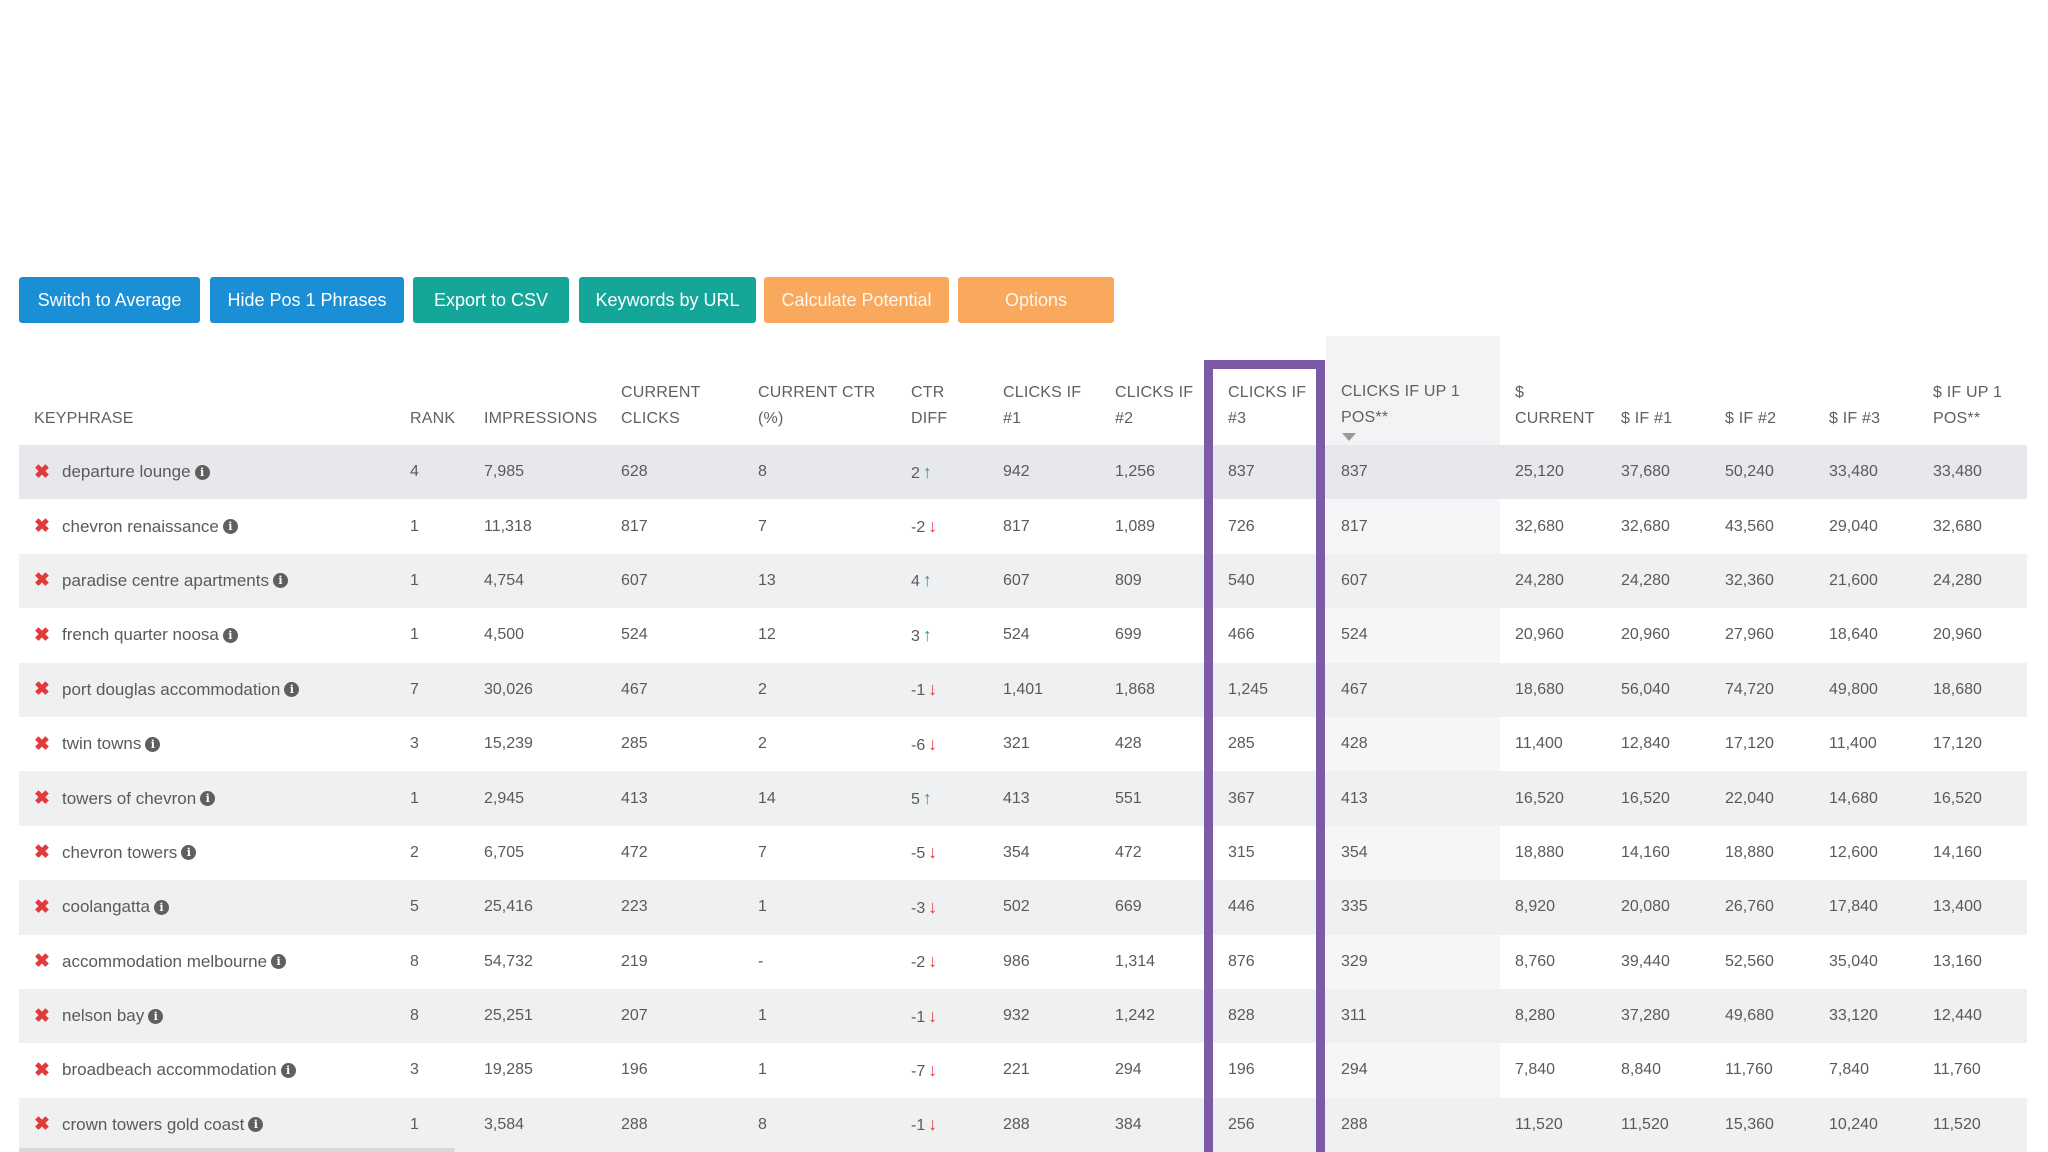 The width and height of the screenshot is (2048, 1152). I want to click on usd-if-up1-cell-value: 16,520, so click(1972, 799).